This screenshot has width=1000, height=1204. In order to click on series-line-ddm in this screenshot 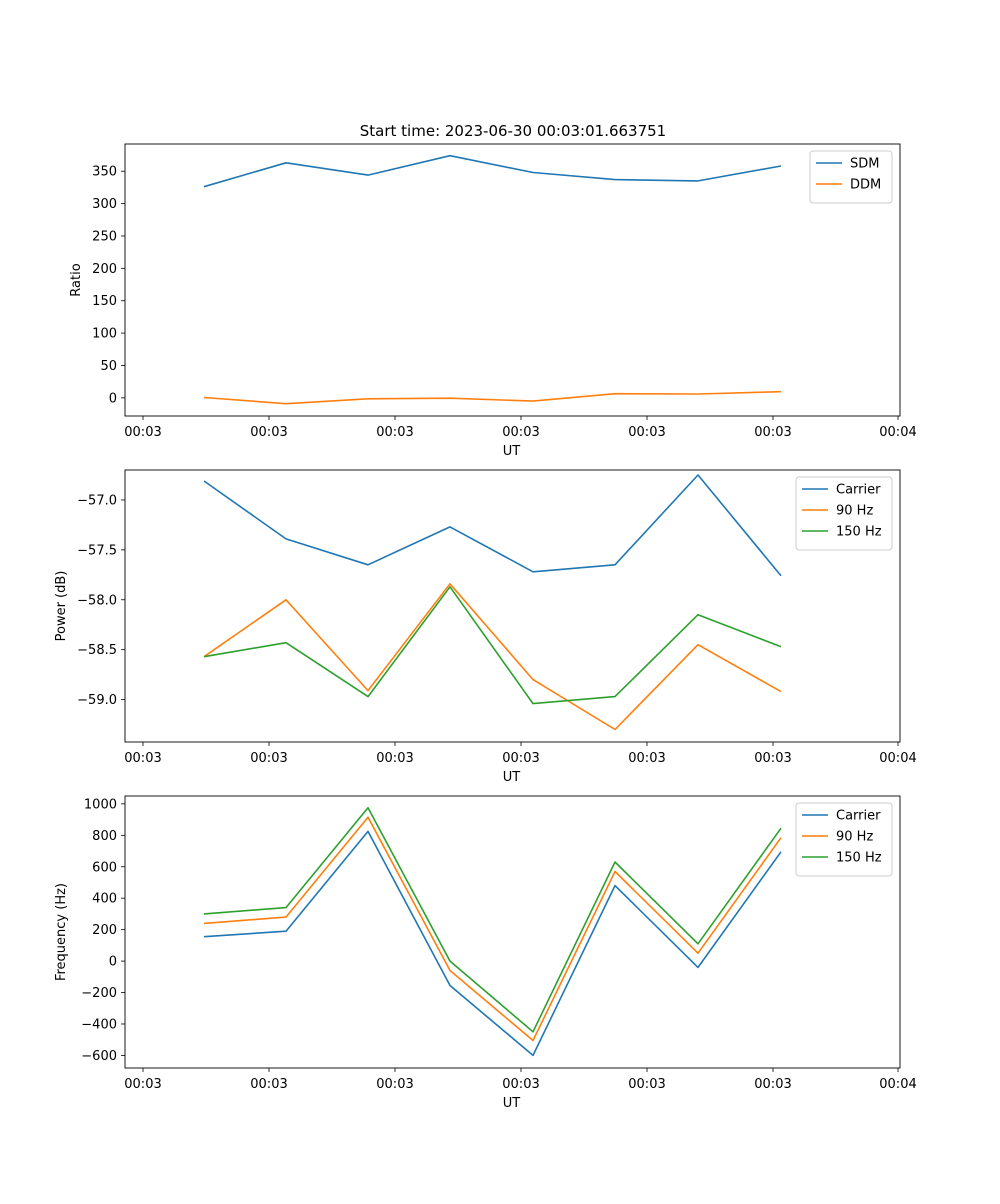, I will do `click(492, 397)`.